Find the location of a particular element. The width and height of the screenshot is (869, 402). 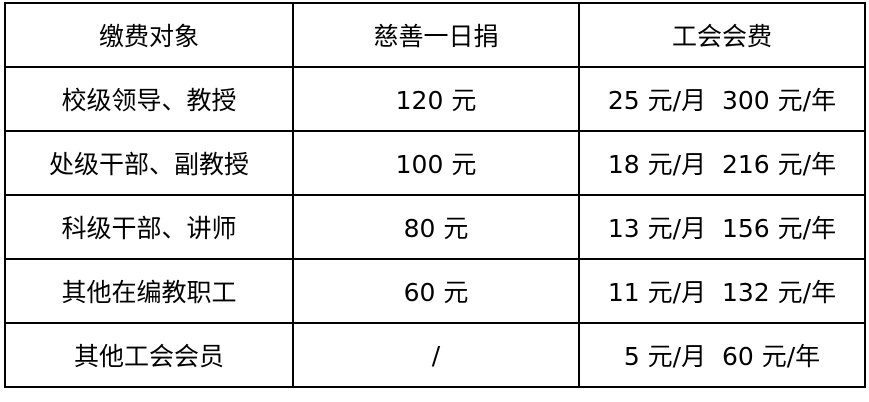

table-cell: 处级干部、副教授 is located at coordinates (149, 163).